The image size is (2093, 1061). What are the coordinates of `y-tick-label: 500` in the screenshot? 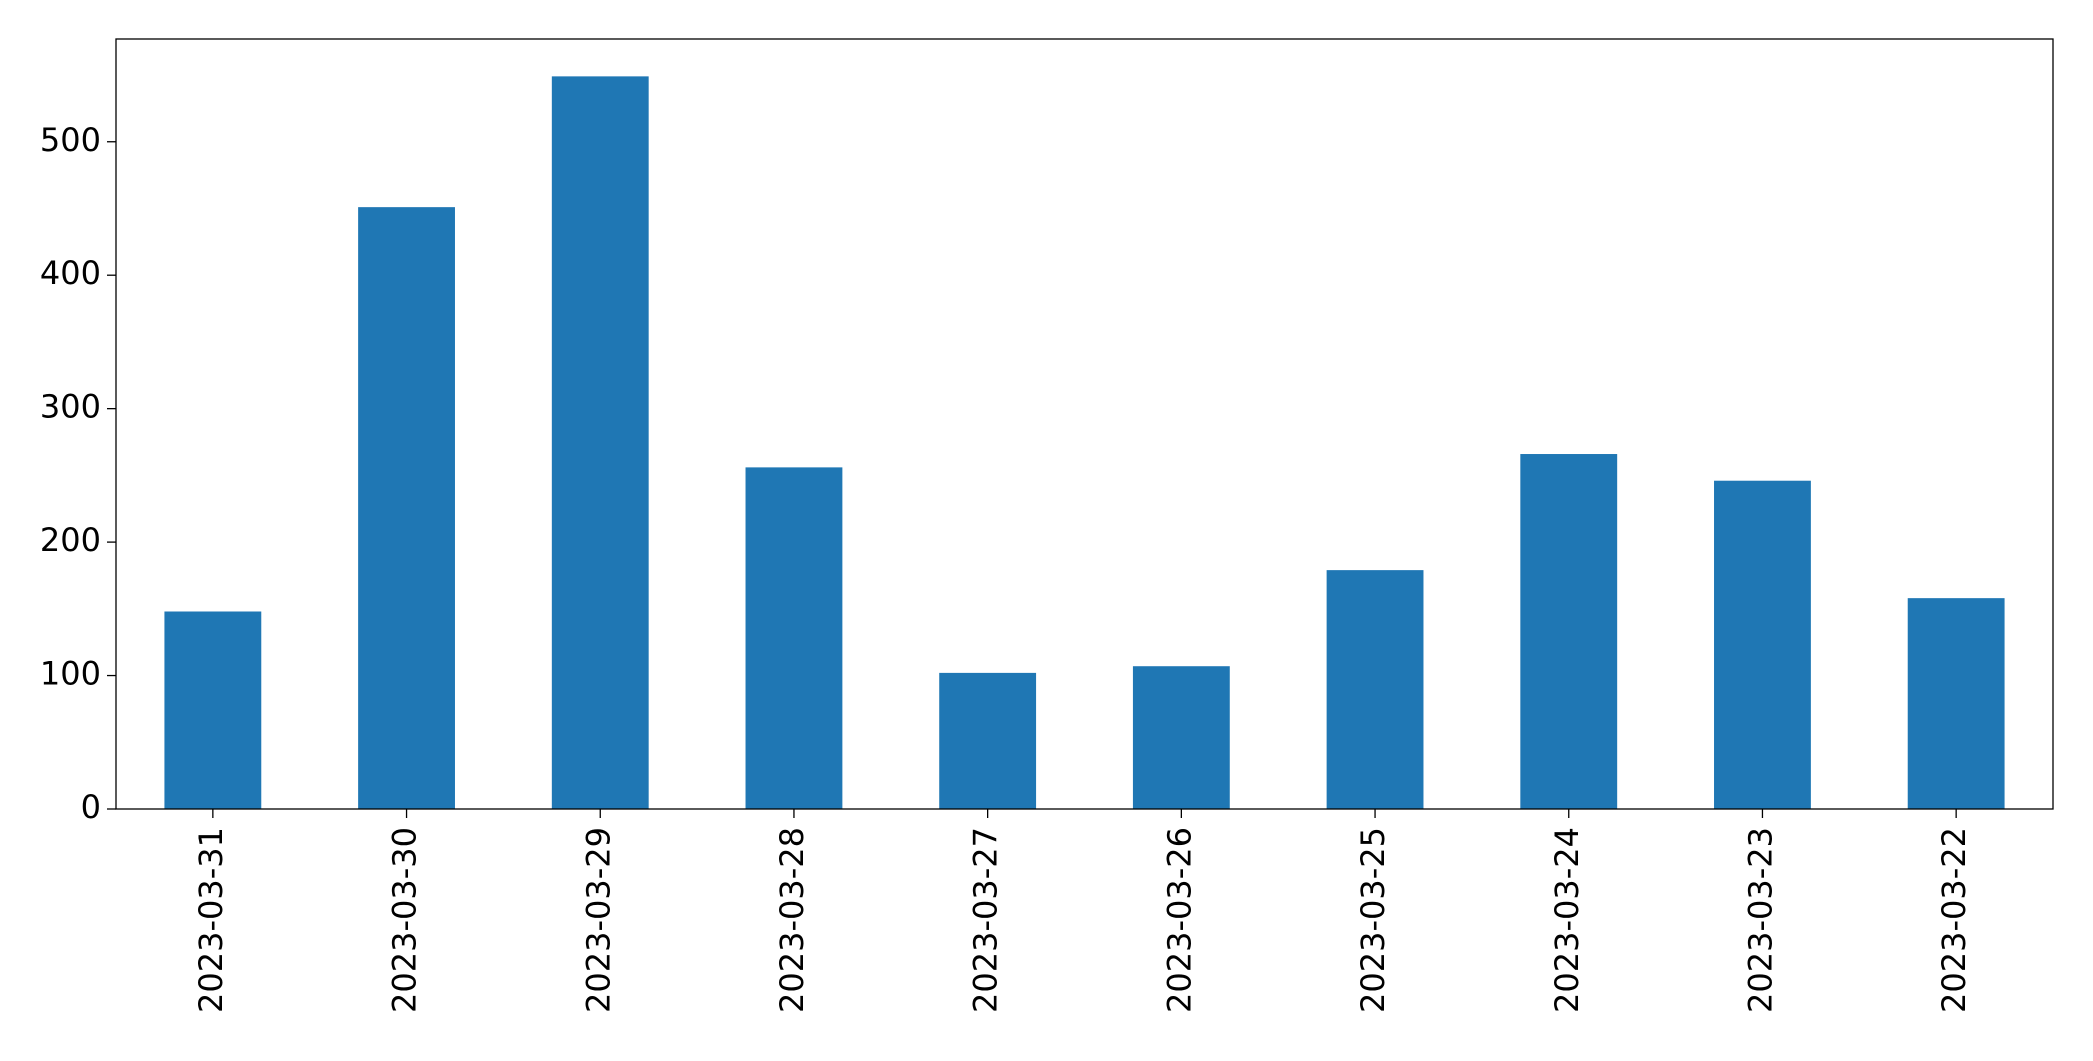 It's located at (70, 140).